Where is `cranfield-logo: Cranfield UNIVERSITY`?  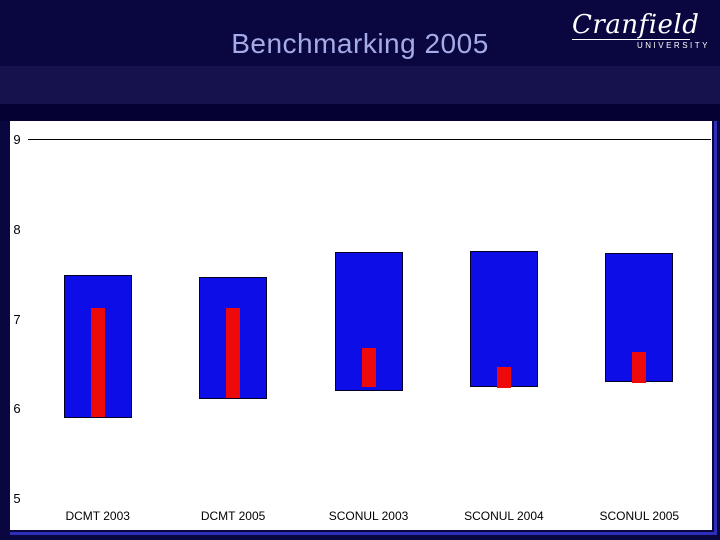 cranfield-logo: Cranfield UNIVERSITY is located at coordinates (641, 31).